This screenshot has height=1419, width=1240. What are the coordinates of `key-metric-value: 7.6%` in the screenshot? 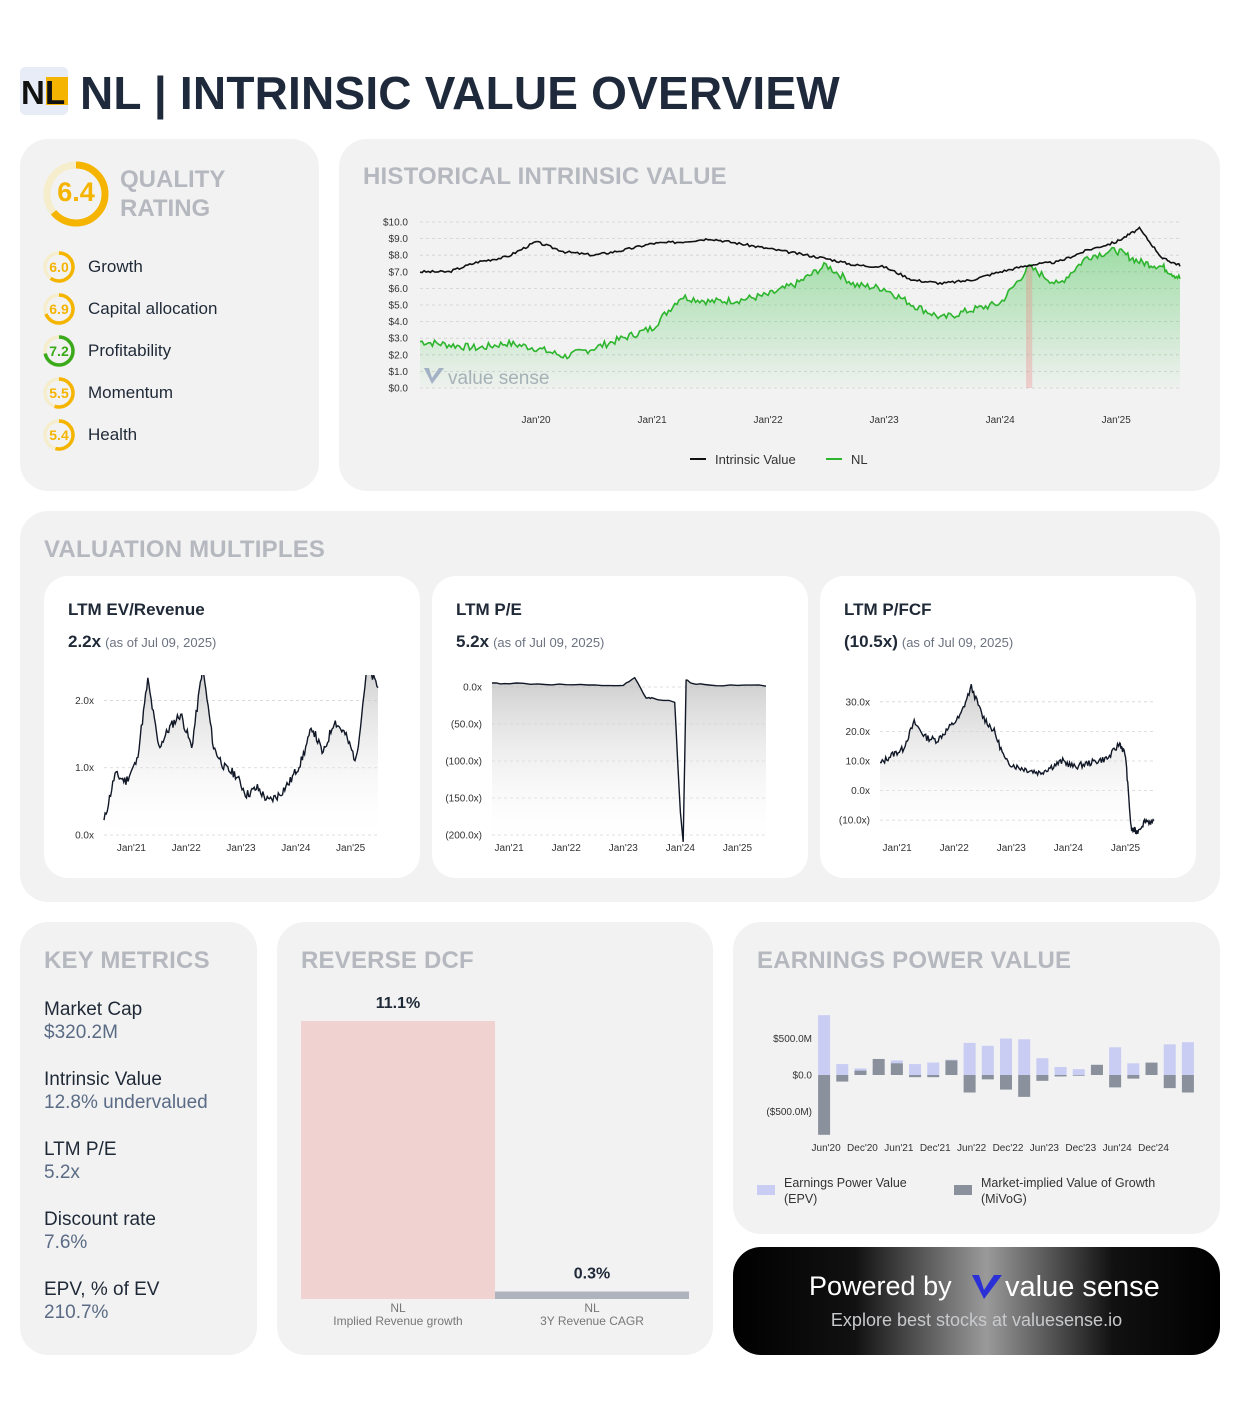 It's located at (66, 1242).